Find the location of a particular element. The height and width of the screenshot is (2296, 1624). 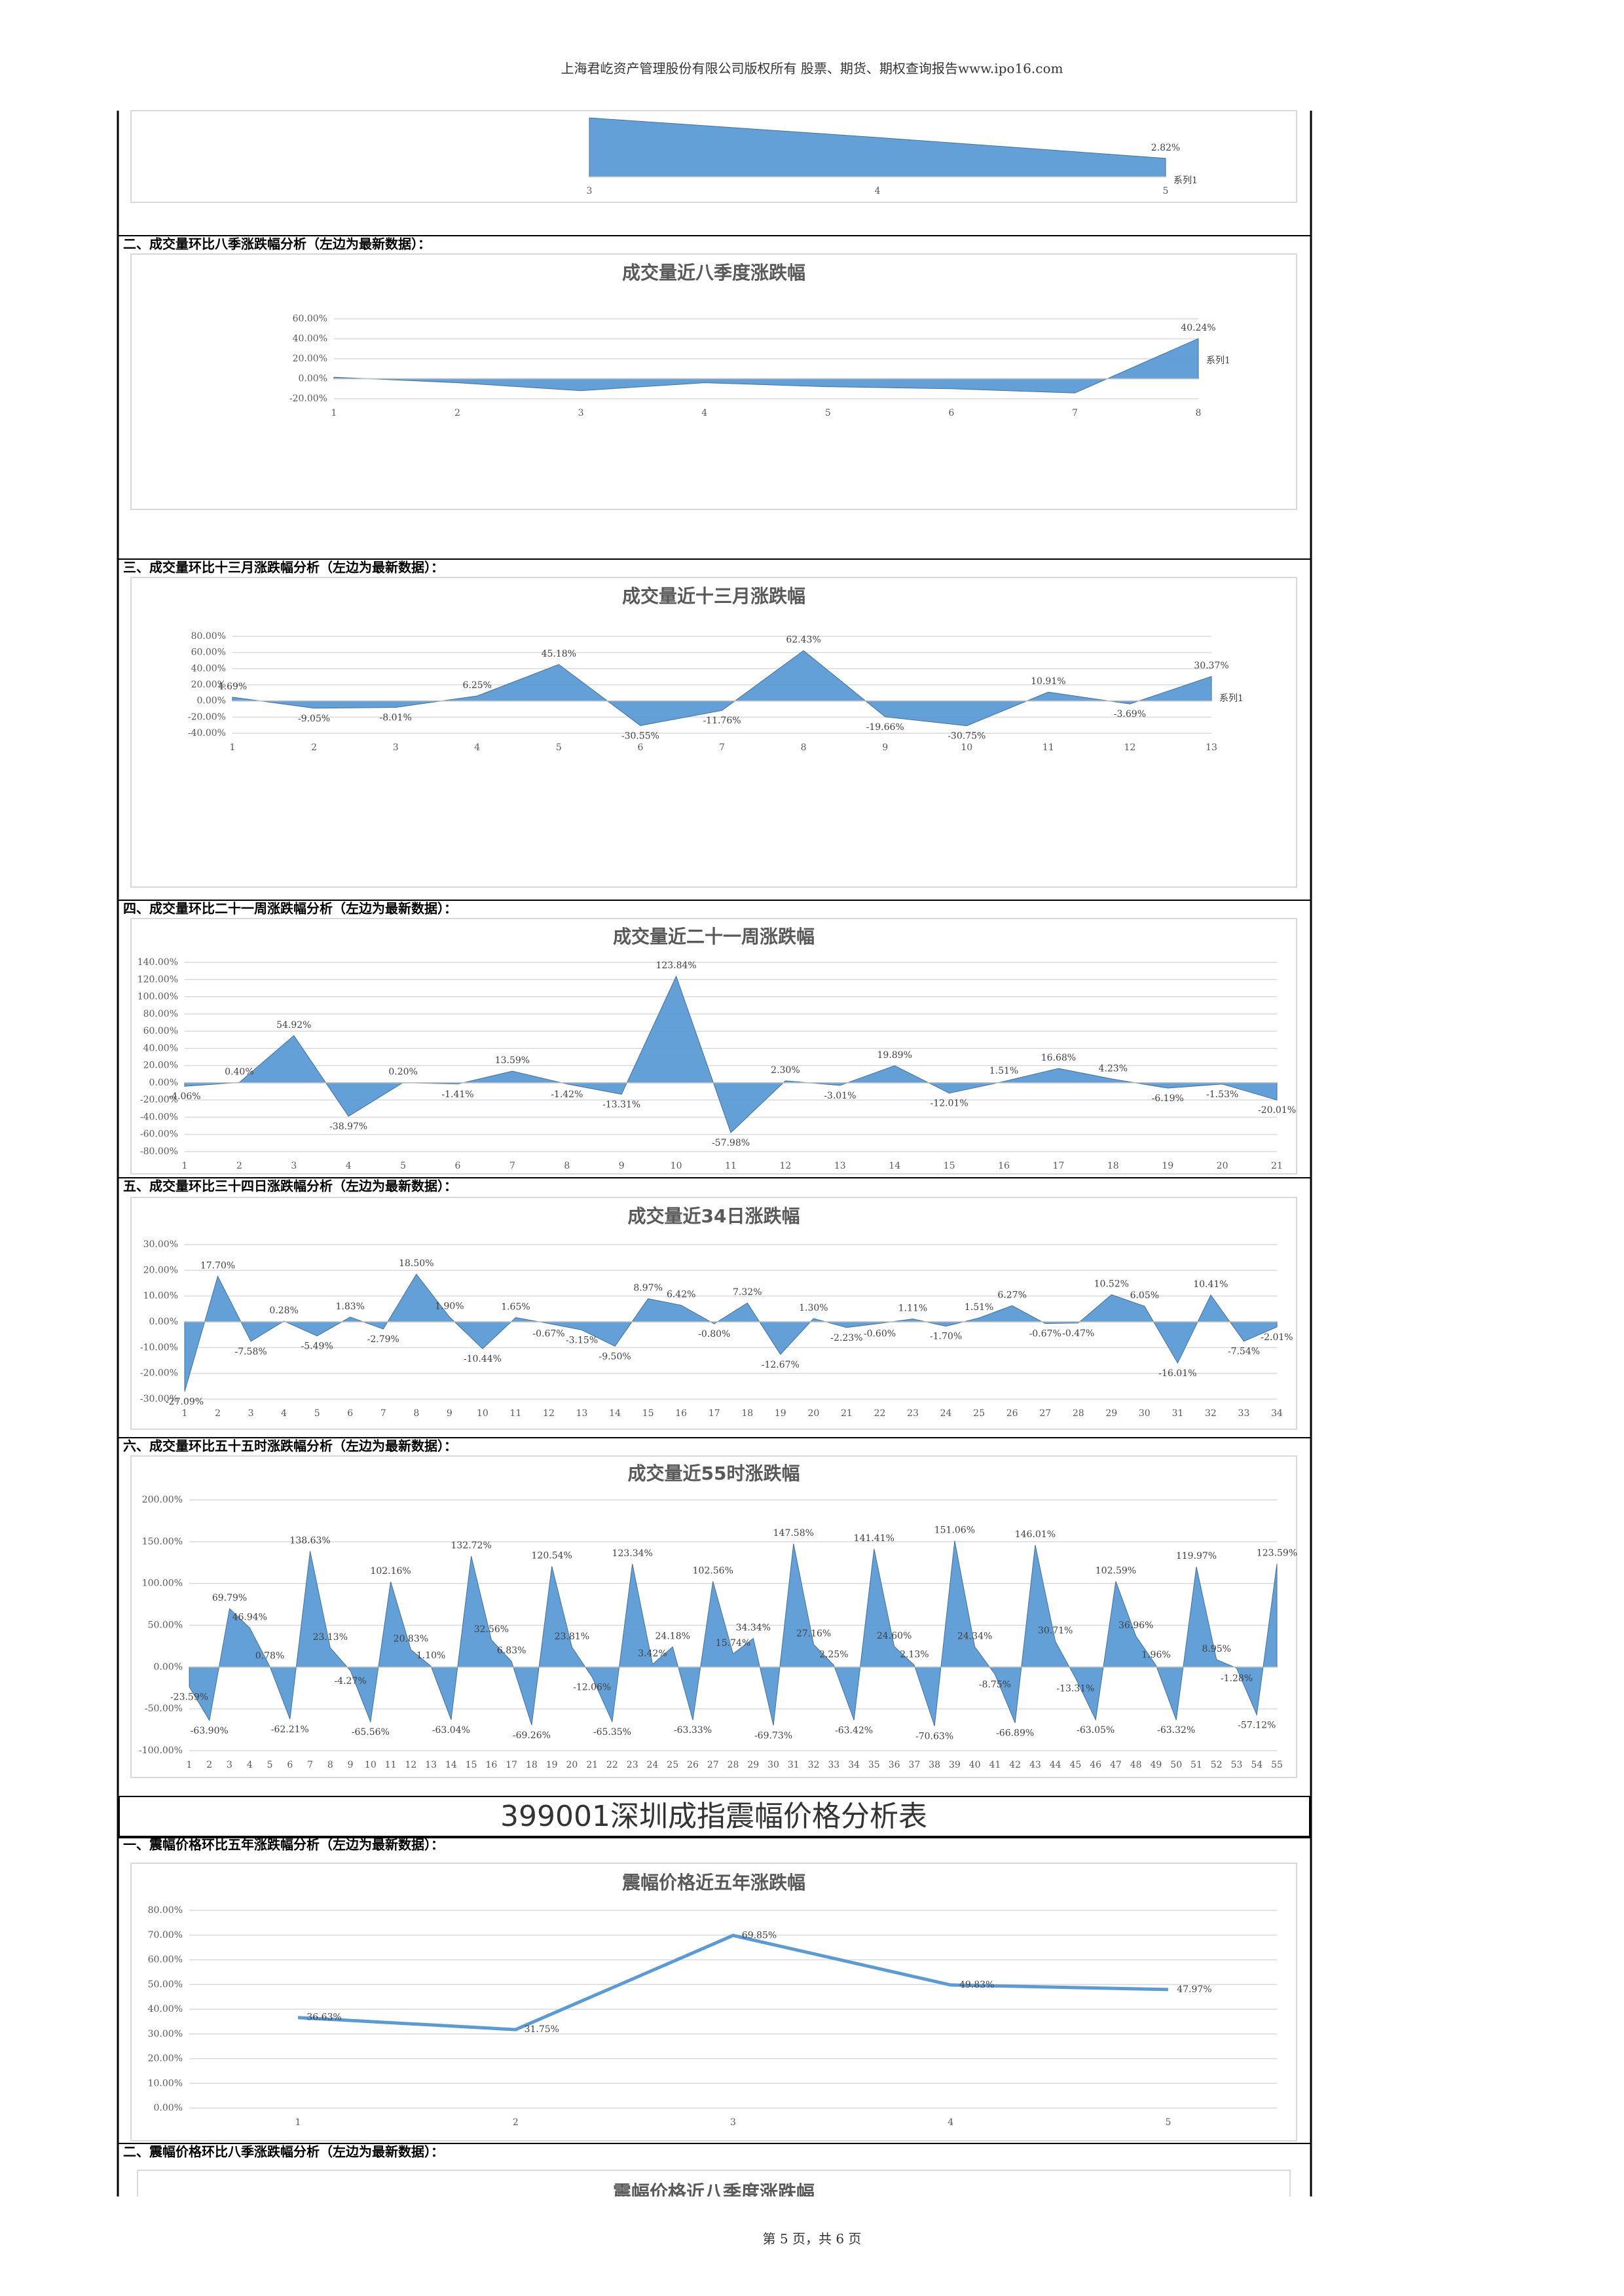

x-tick-label: 2 is located at coordinates (209, 1765).